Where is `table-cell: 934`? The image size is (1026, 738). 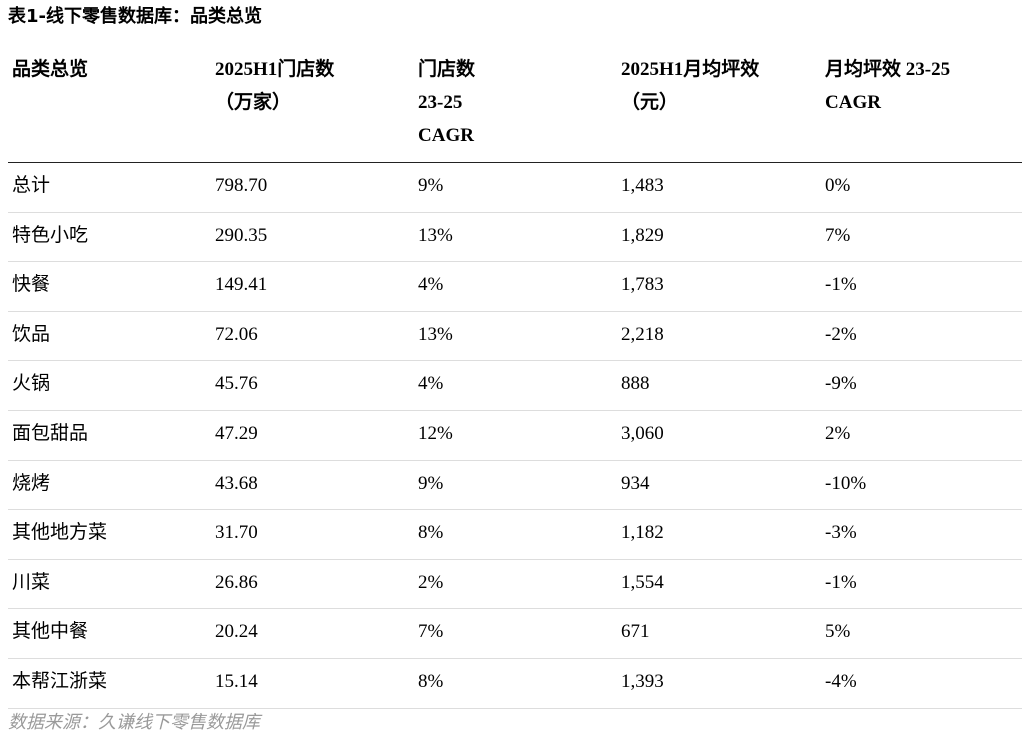 table-cell: 934 is located at coordinates (635, 483).